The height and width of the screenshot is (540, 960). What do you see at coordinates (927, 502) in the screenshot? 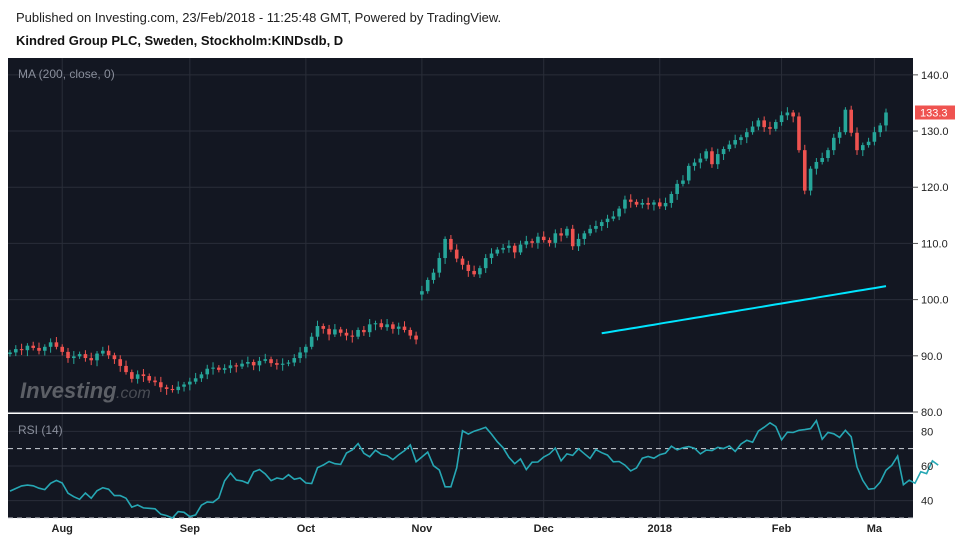
I see `rsi-tick-label: 40` at bounding box center [927, 502].